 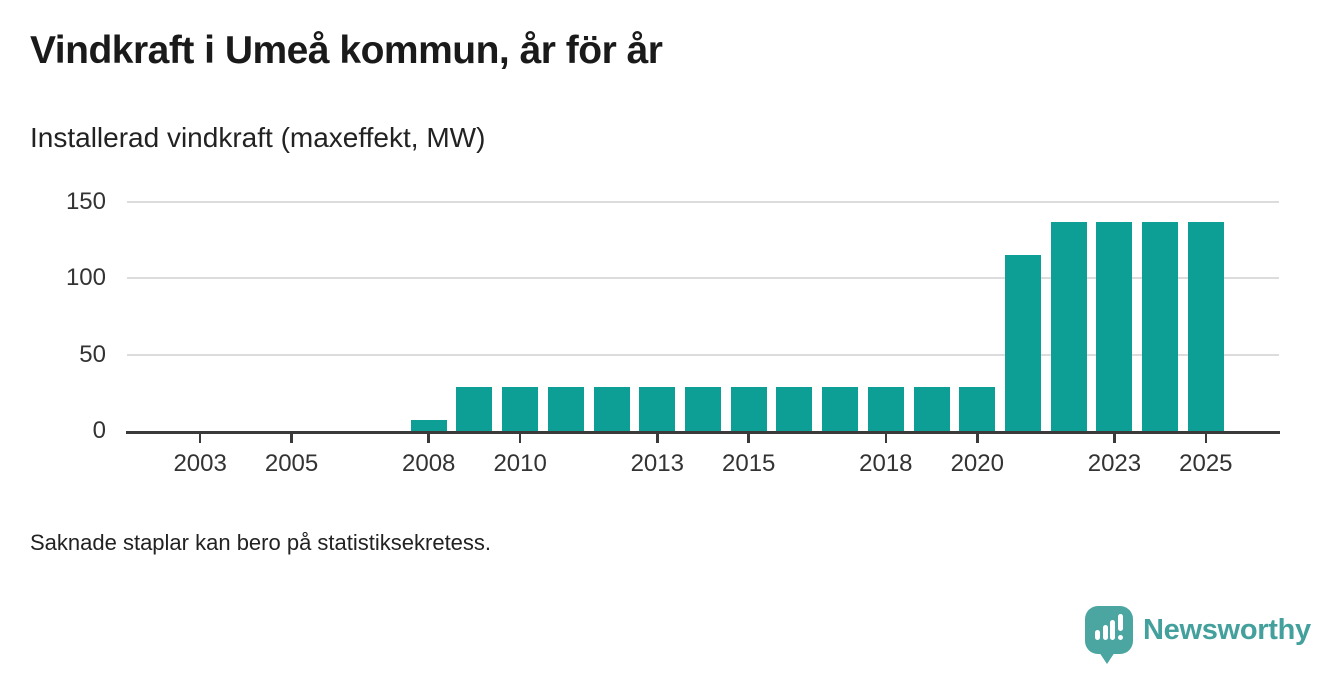 What do you see at coordinates (1114, 326) in the screenshot?
I see `bar-2023` at bounding box center [1114, 326].